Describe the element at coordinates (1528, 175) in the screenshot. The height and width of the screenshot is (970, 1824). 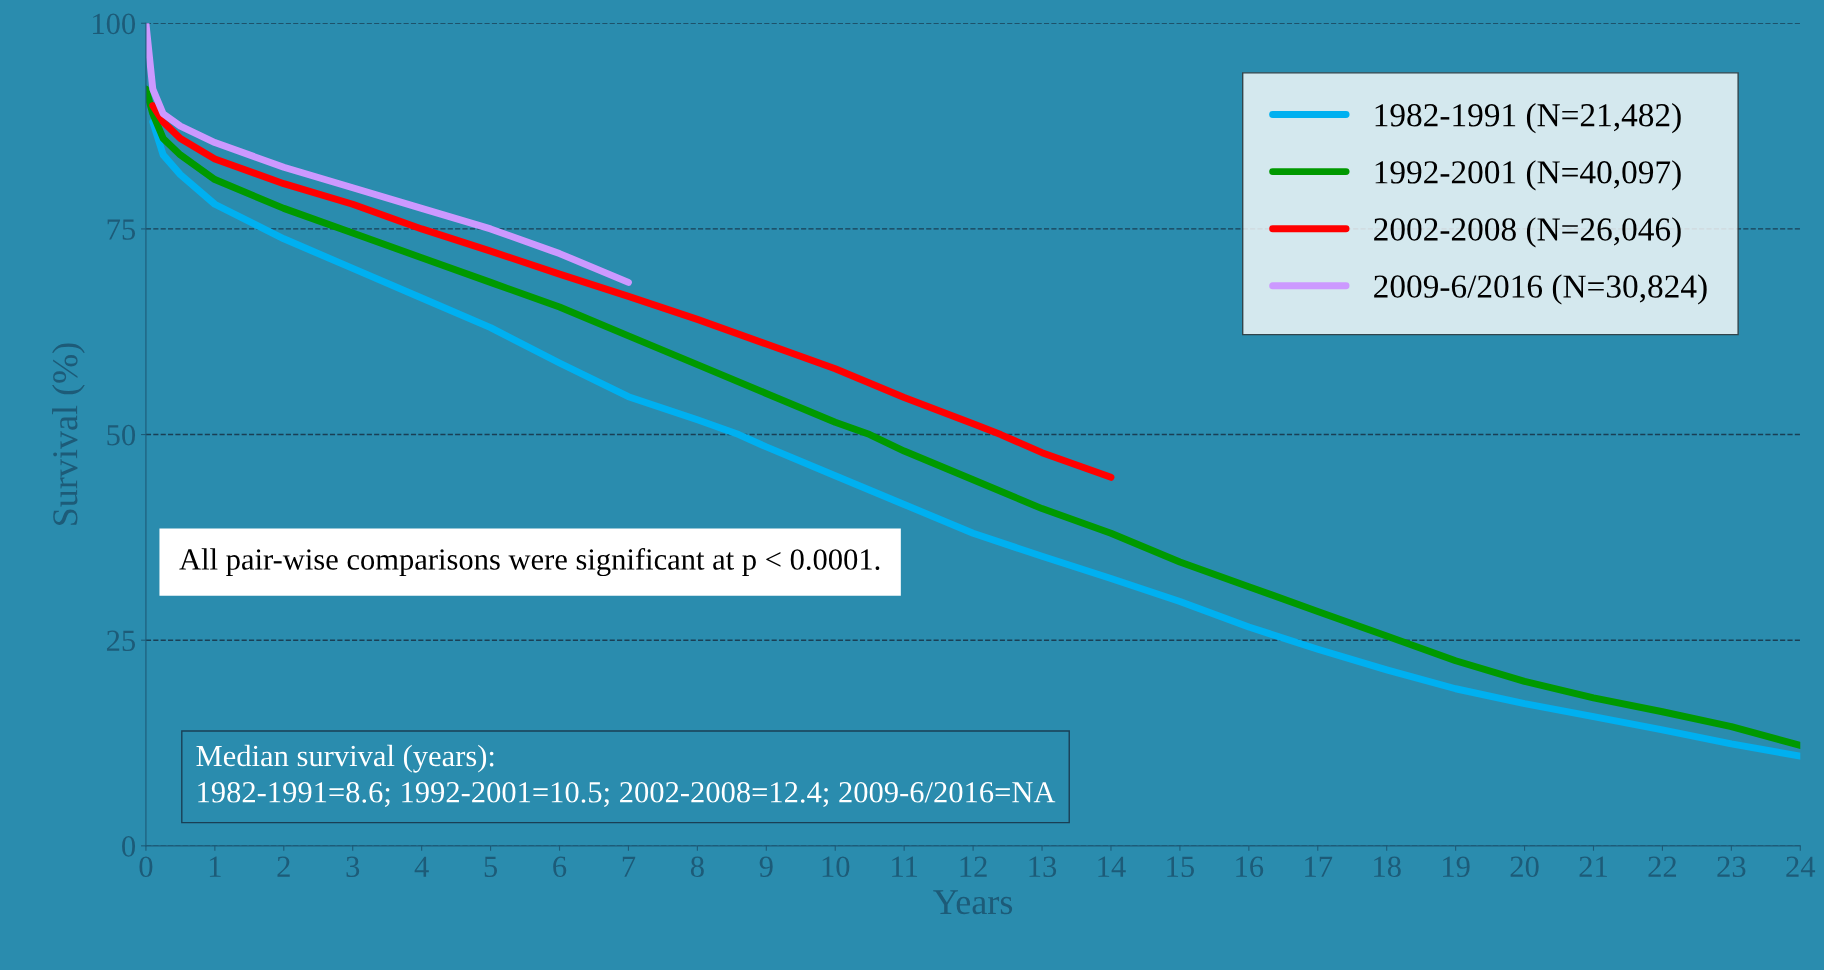
I see `legend-label: 1992-2001 (N=40,097)` at that location.